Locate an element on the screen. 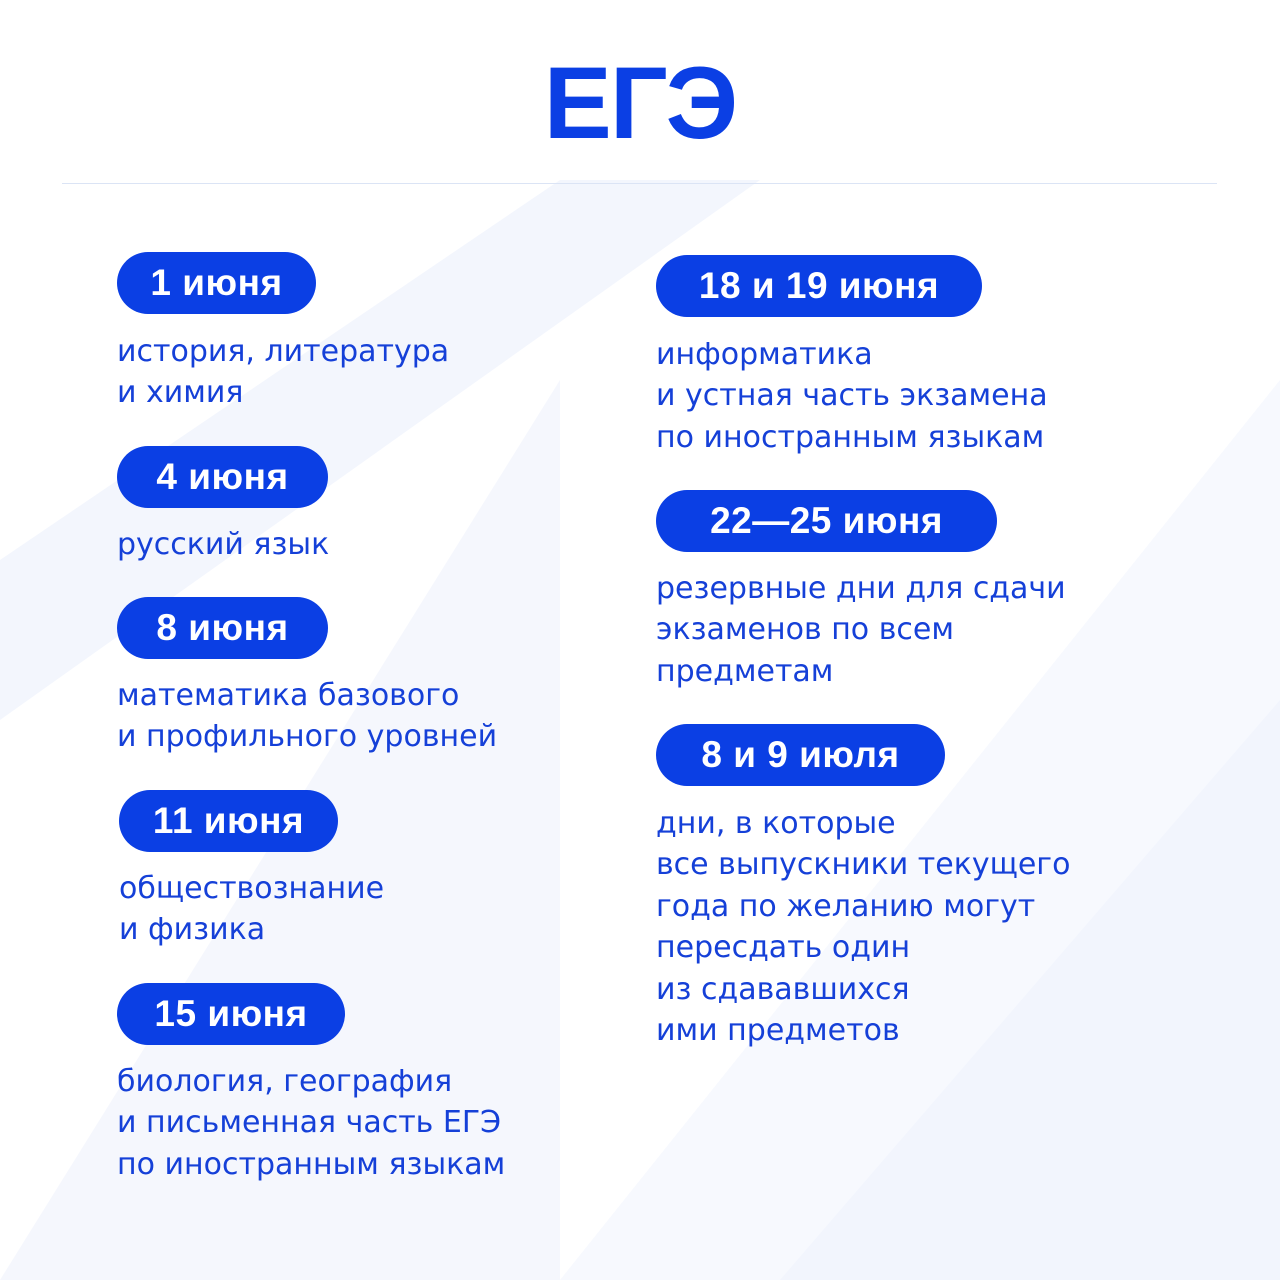 The image size is (1280, 1280). date-badge: 1 июня is located at coordinates (216, 283).